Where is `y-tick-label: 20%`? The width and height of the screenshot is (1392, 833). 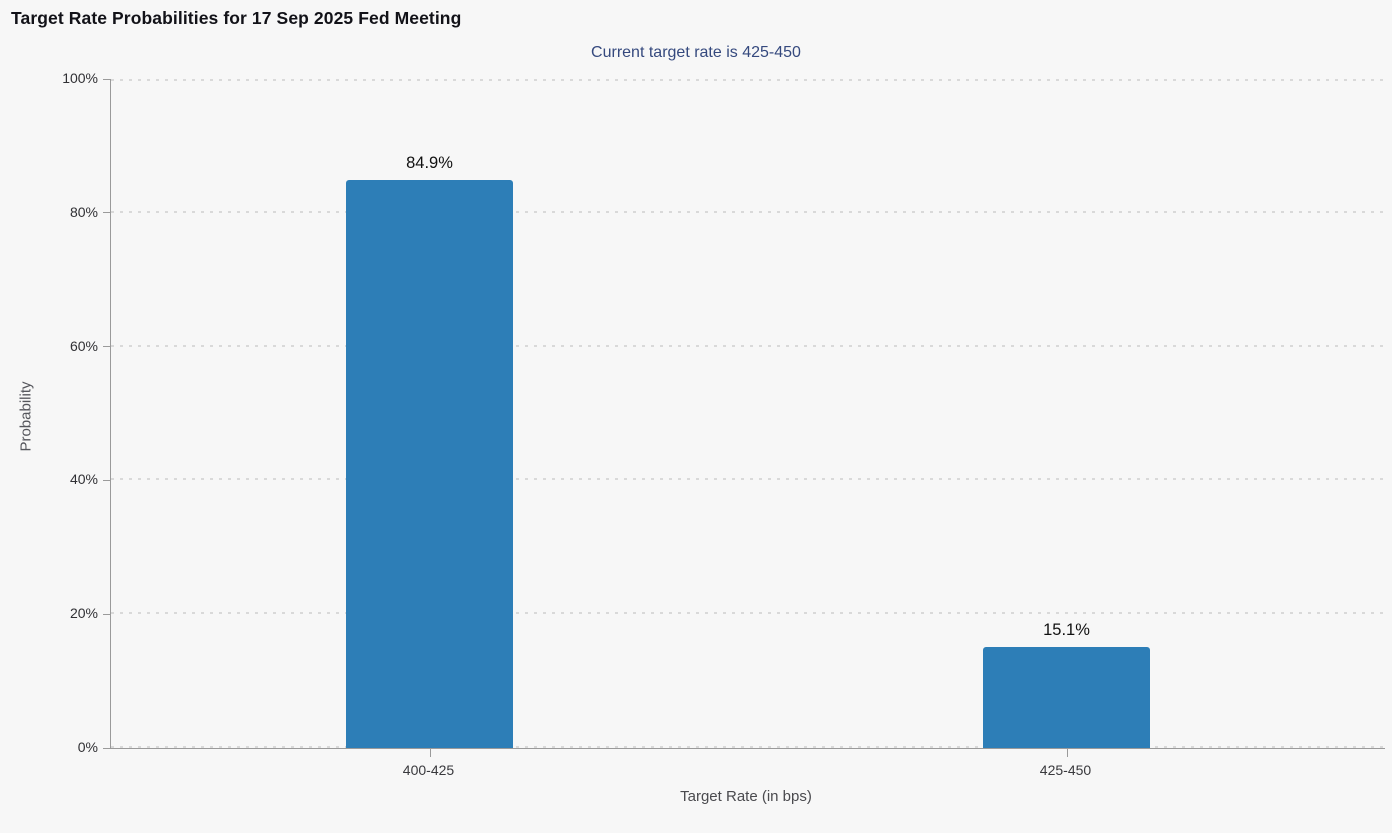
y-tick-label: 20% is located at coordinates (83, 613).